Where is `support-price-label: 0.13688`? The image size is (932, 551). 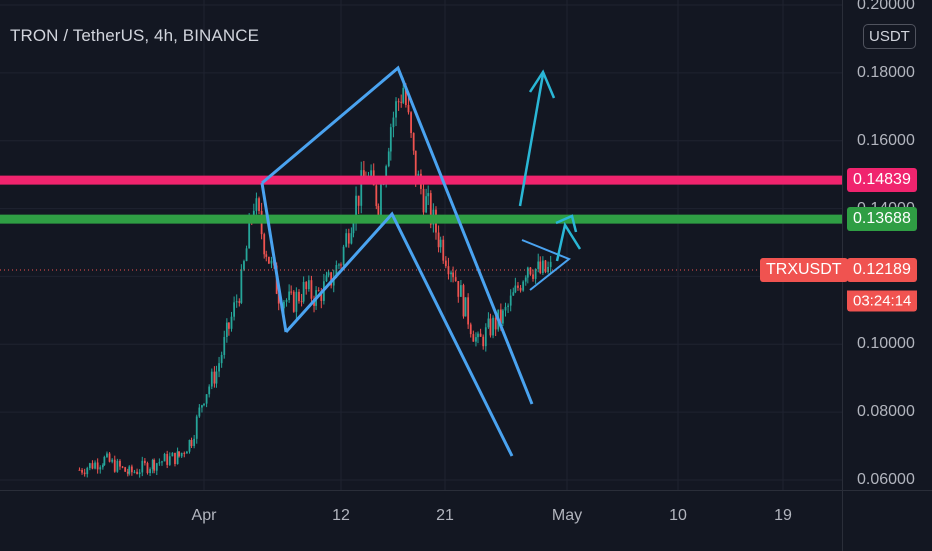 support-price-label: 0.13688 is located at coordinates (882, 219).